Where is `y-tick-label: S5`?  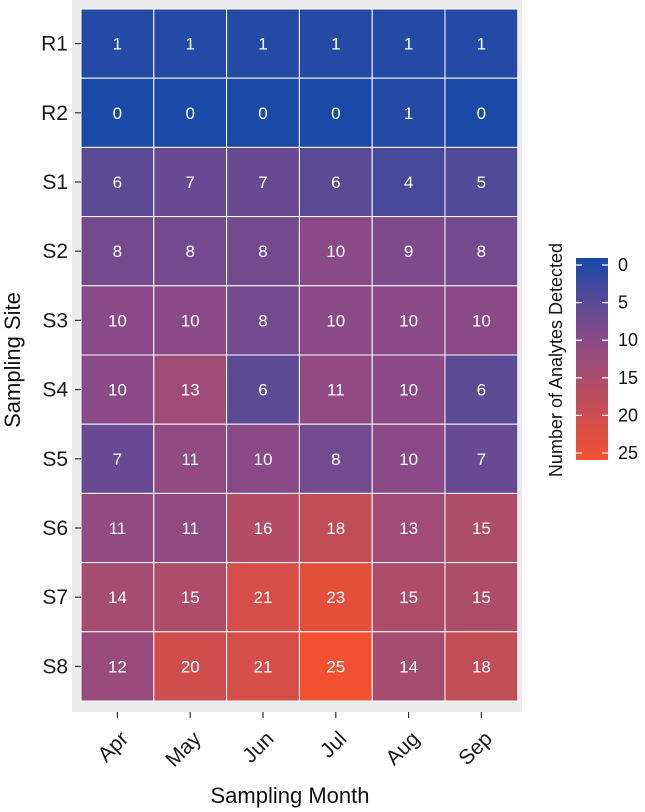
y-tick-label: S5 is located at coordinates (55, 459).